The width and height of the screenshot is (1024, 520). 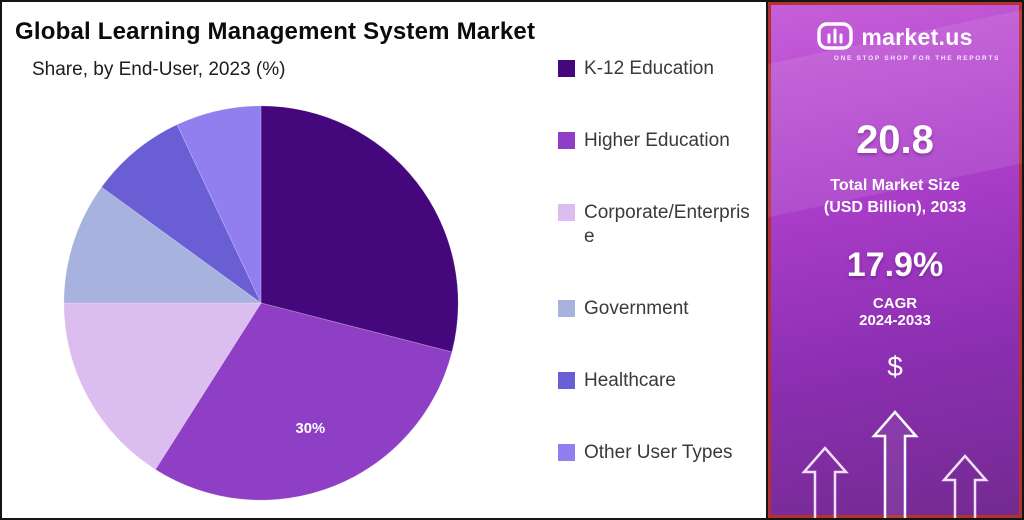 What do you see at coordinates (895, 464) in the screenshot?
I see `growth-arrows-icon` at bounding box center [895, 464].